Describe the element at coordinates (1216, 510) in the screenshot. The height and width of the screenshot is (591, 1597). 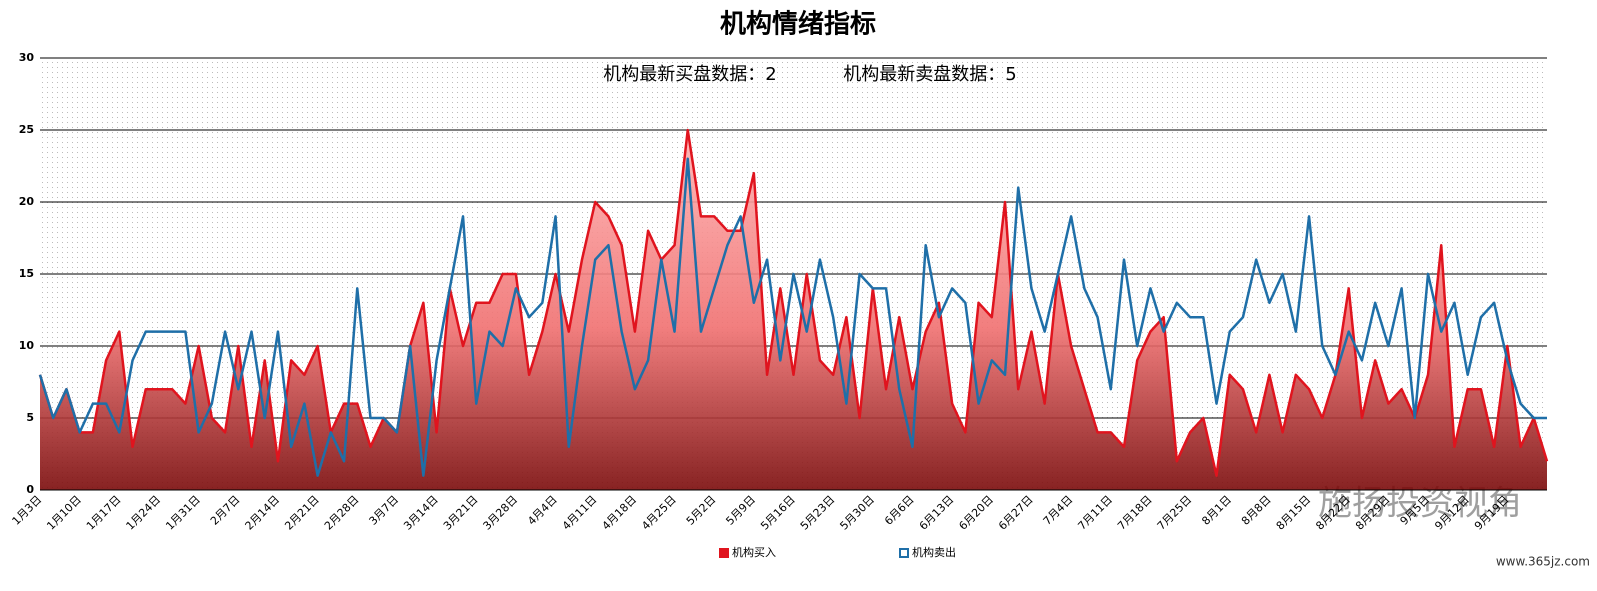
I see `x-tick-label: 8月1日` at that location.